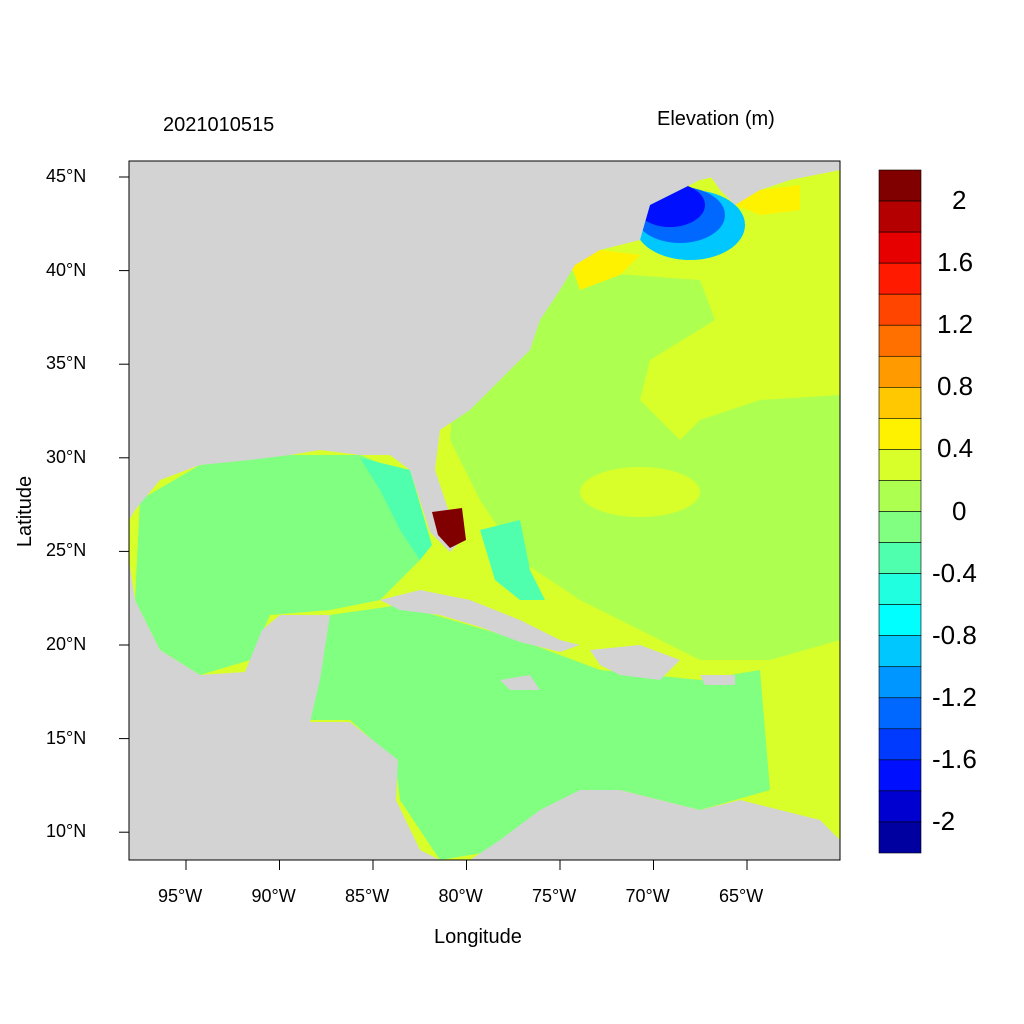  Describe the element at coordinates (273, 896) in the screenshot. I see `x-tick-label: 90°W` at that location.